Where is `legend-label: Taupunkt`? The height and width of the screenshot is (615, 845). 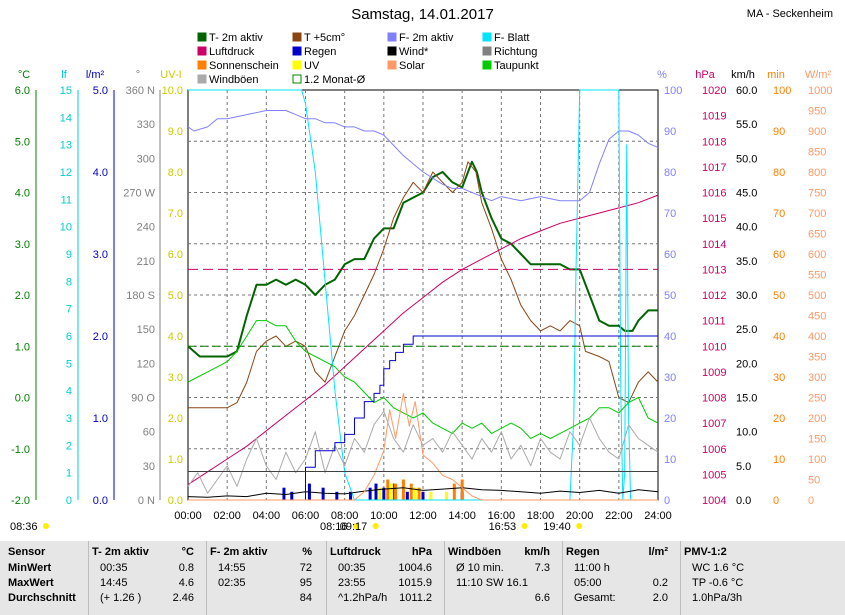 legend-label: Taupunkt is located at coordinates (516, 66).